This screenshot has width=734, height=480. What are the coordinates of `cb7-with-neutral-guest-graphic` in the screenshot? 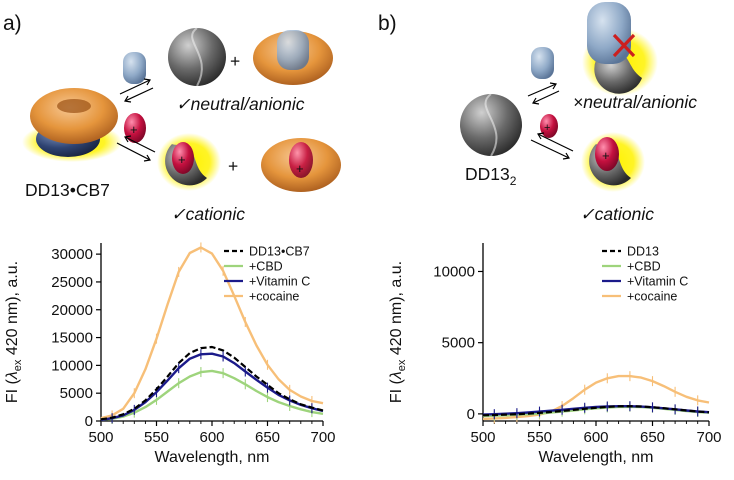 It's located at (293, 57).